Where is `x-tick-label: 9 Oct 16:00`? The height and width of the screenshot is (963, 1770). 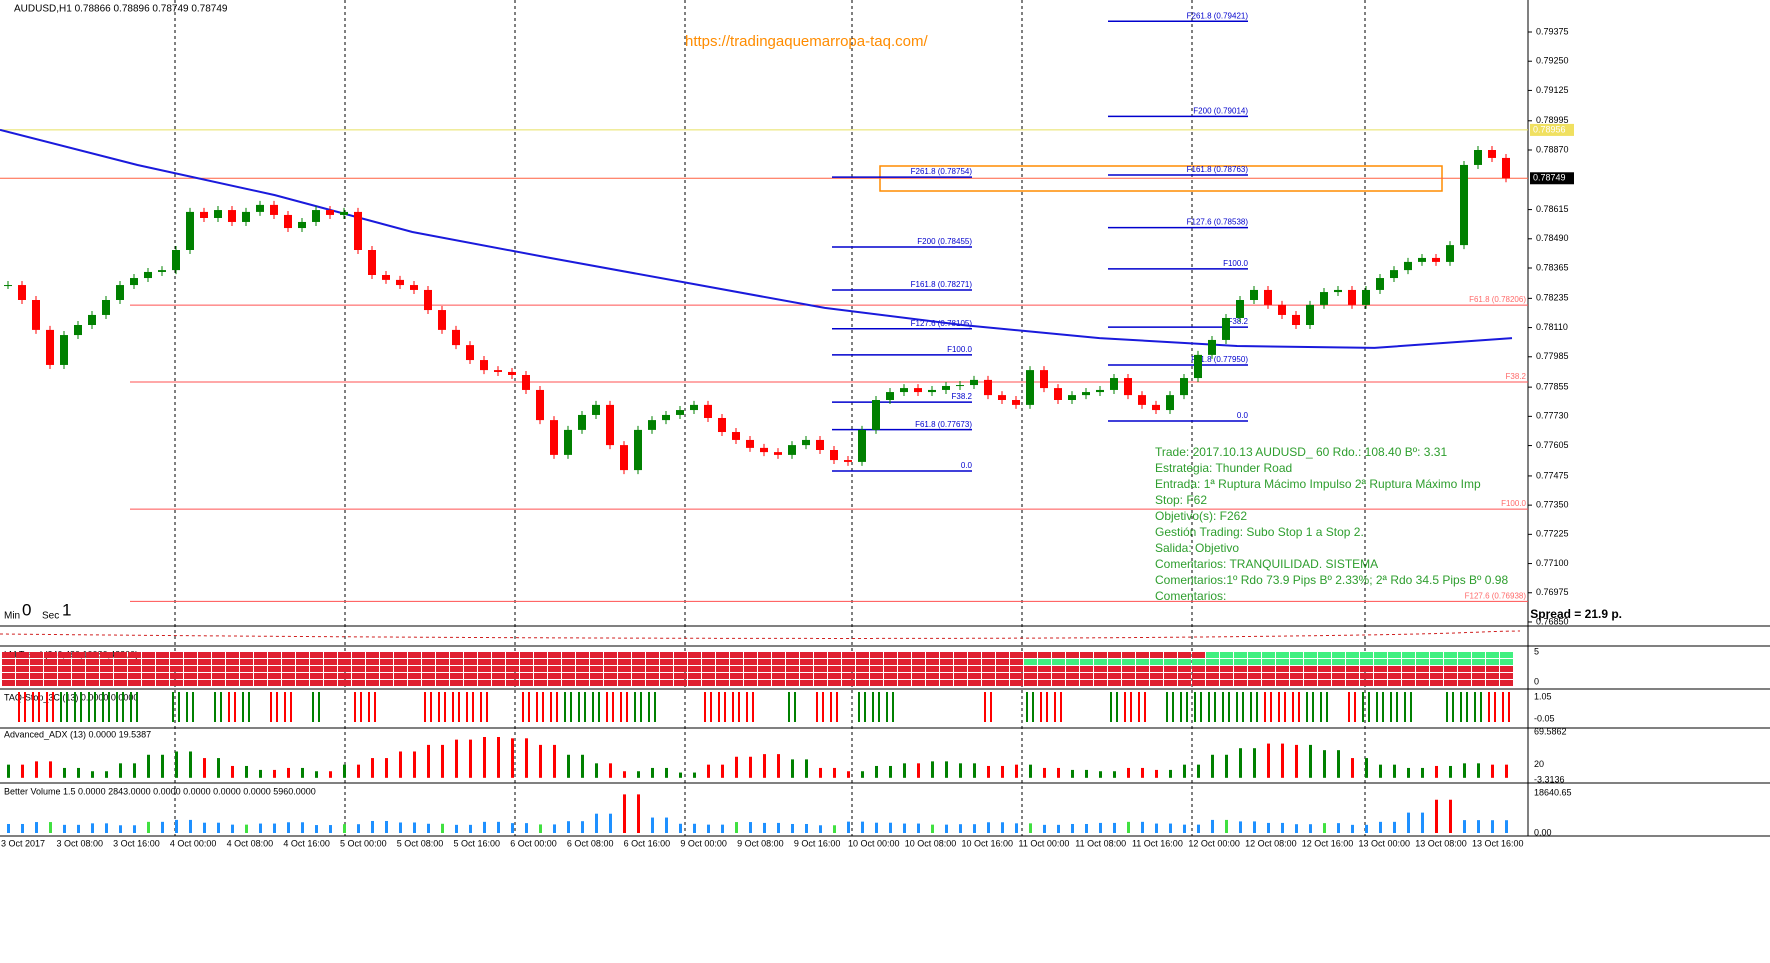
x-tick-label: 9 Oct 16:00 is located at coordinates (817, 843).